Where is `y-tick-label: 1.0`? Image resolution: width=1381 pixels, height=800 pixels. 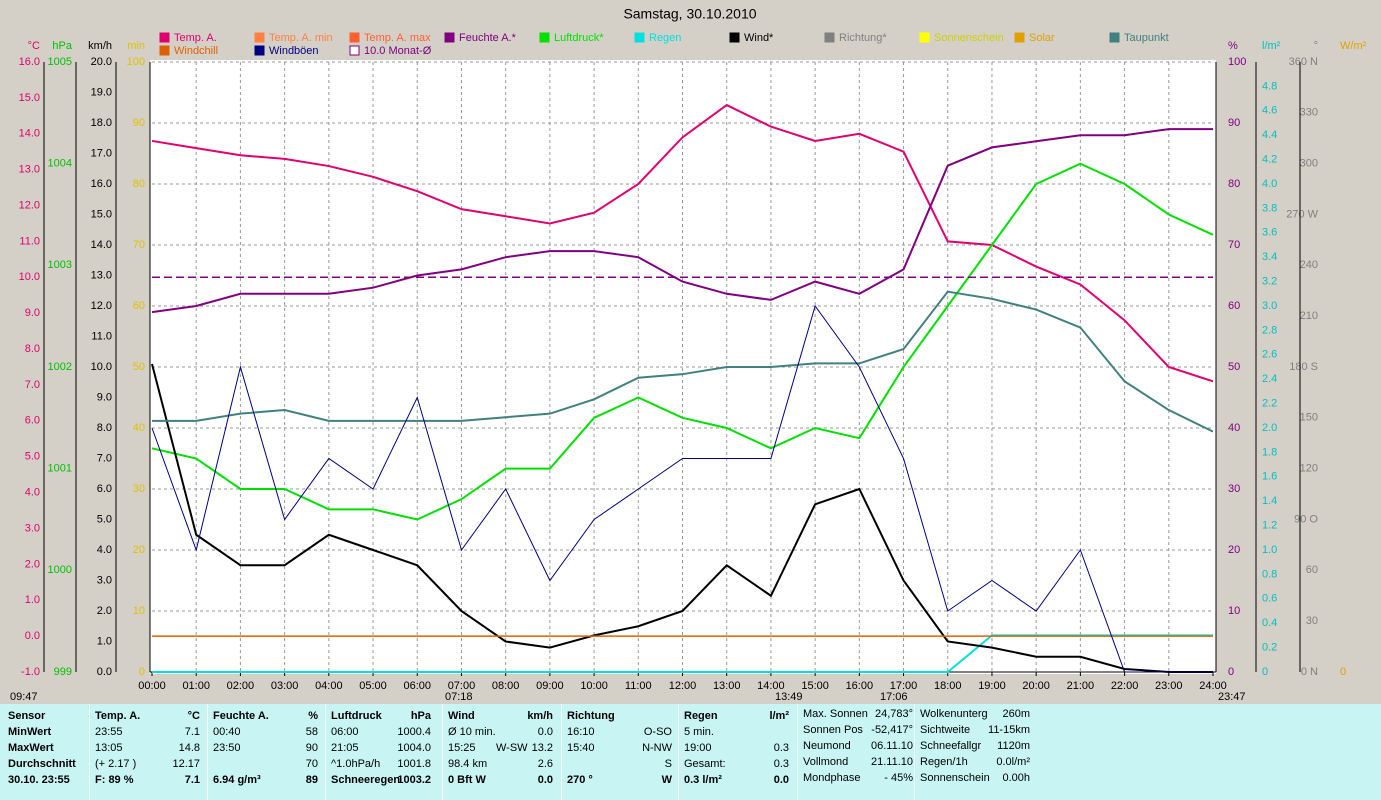 y-tick-label: 1.0 is located at coordinates (32, 600).